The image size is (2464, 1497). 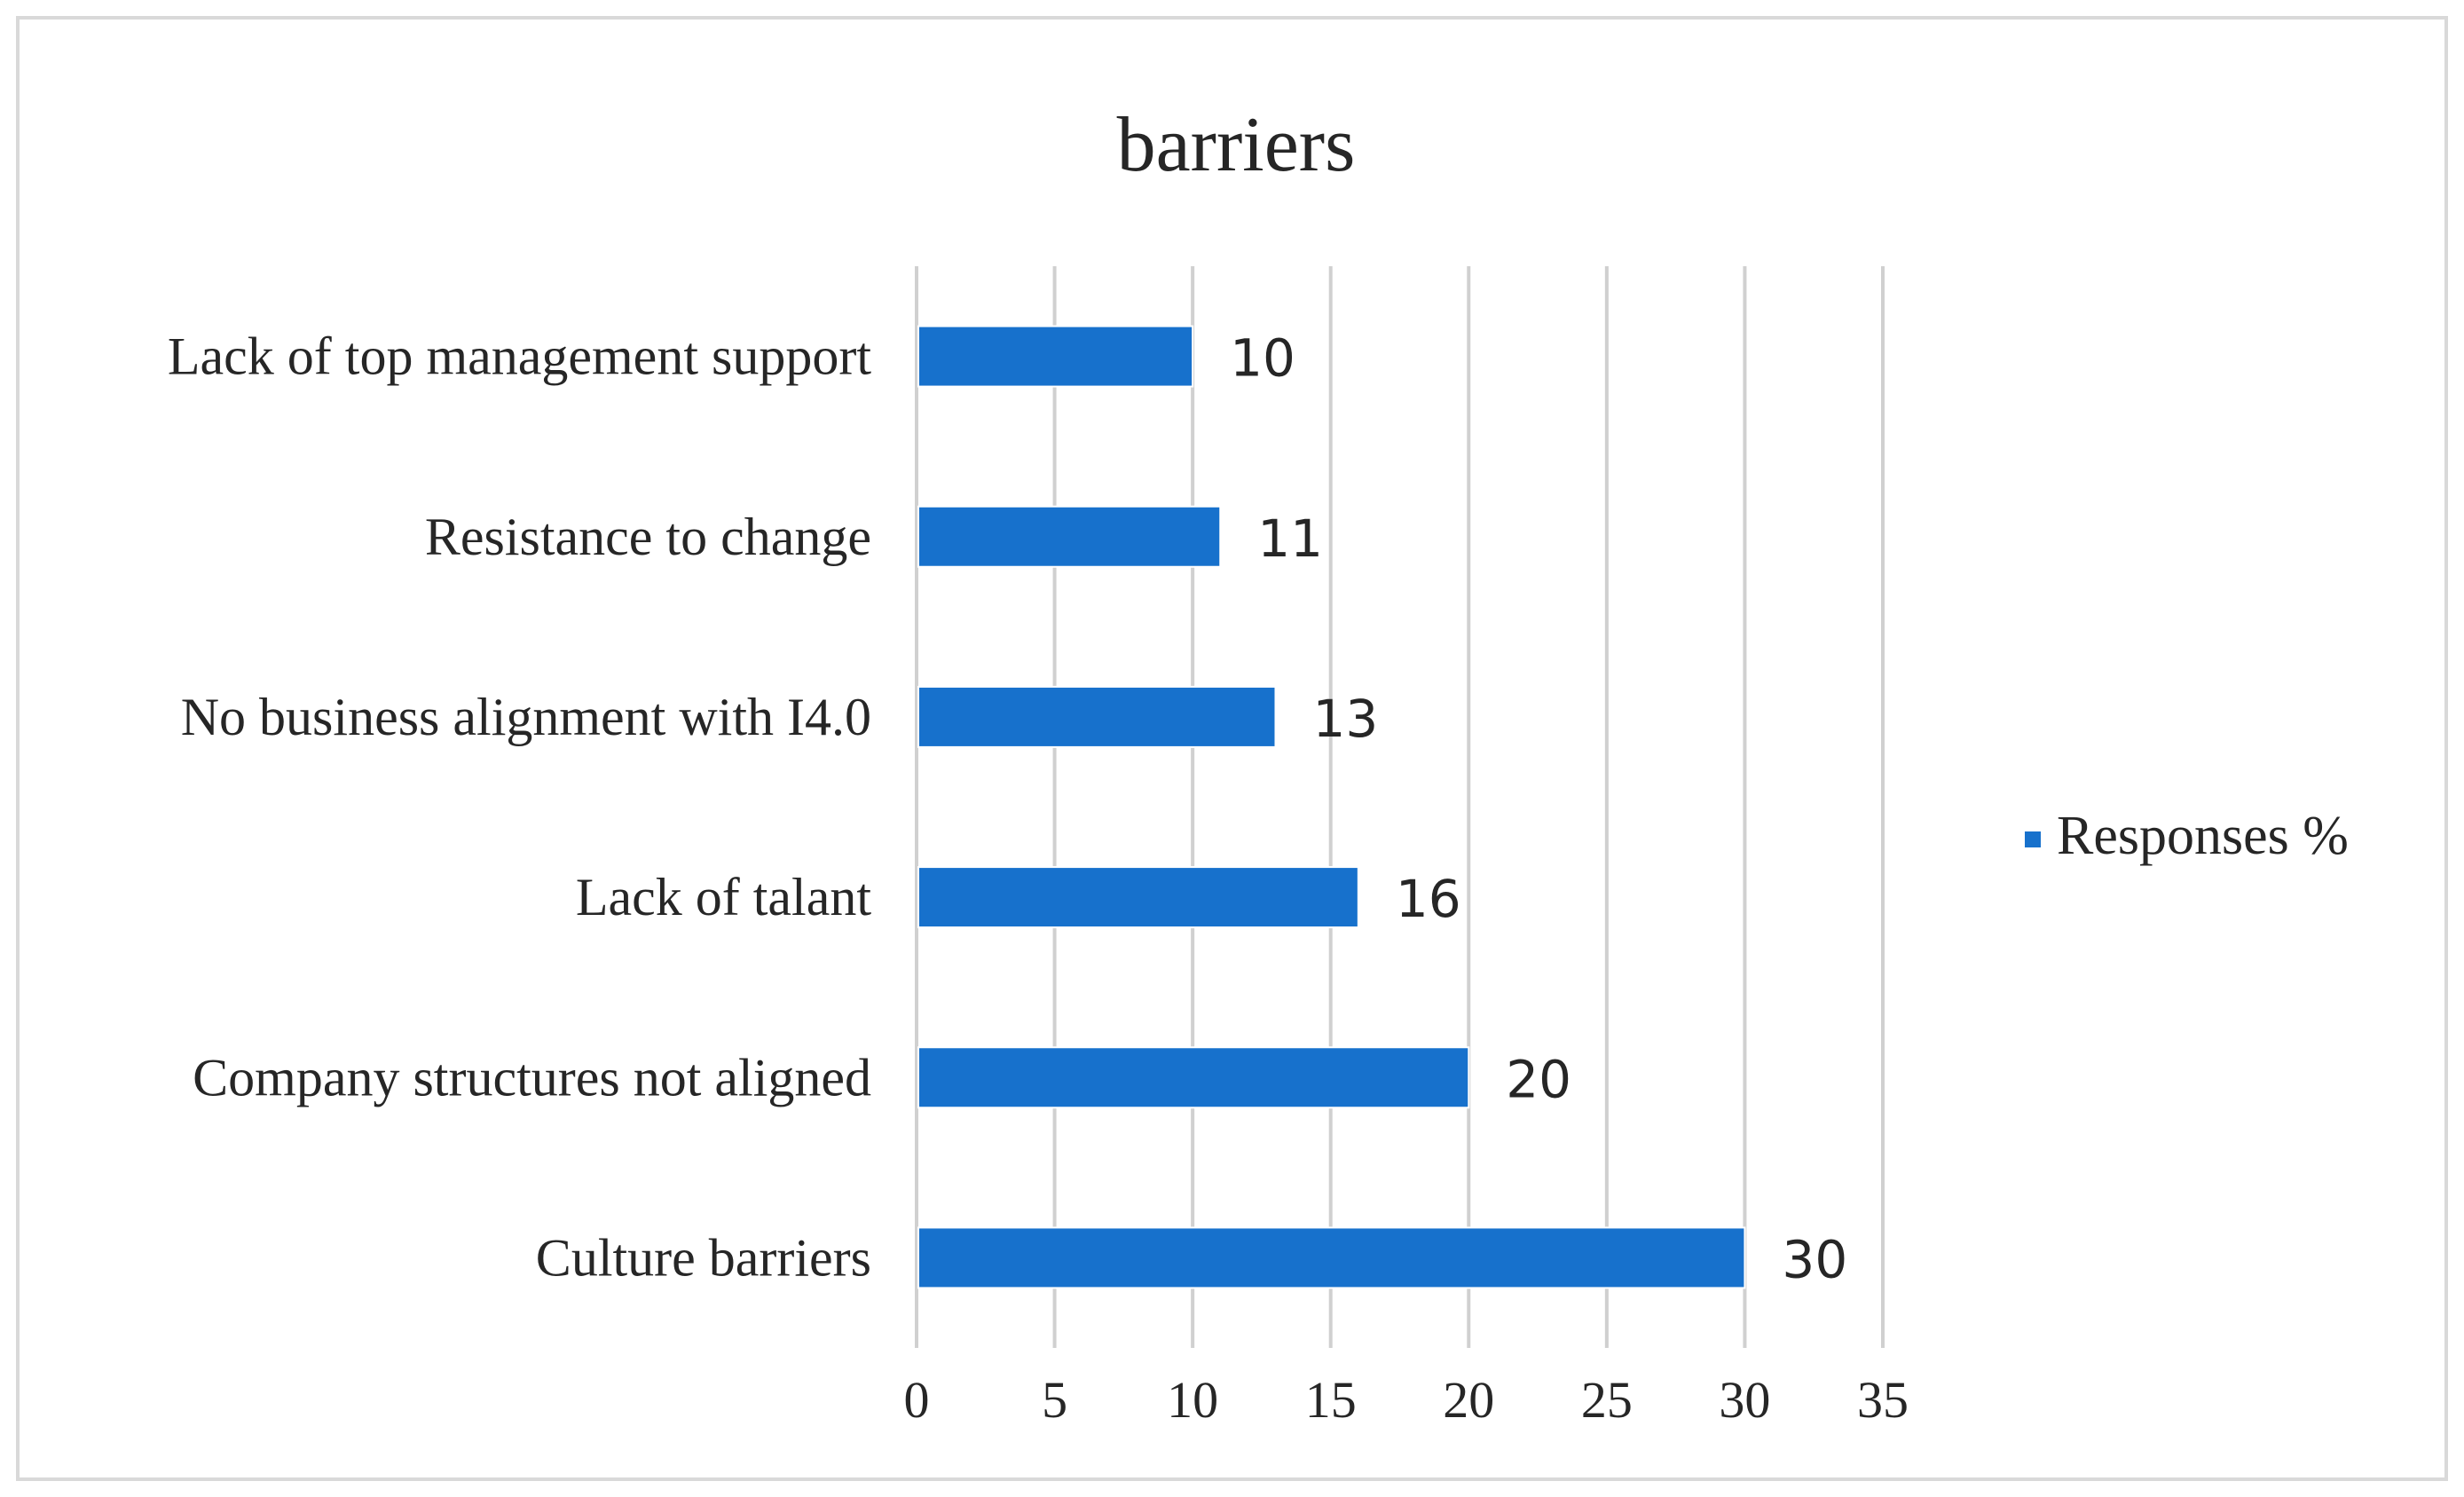 I want to click on x-axis-ticks: 0 5 10 15 20 25 30 35, so click(x=1406, y=1400).